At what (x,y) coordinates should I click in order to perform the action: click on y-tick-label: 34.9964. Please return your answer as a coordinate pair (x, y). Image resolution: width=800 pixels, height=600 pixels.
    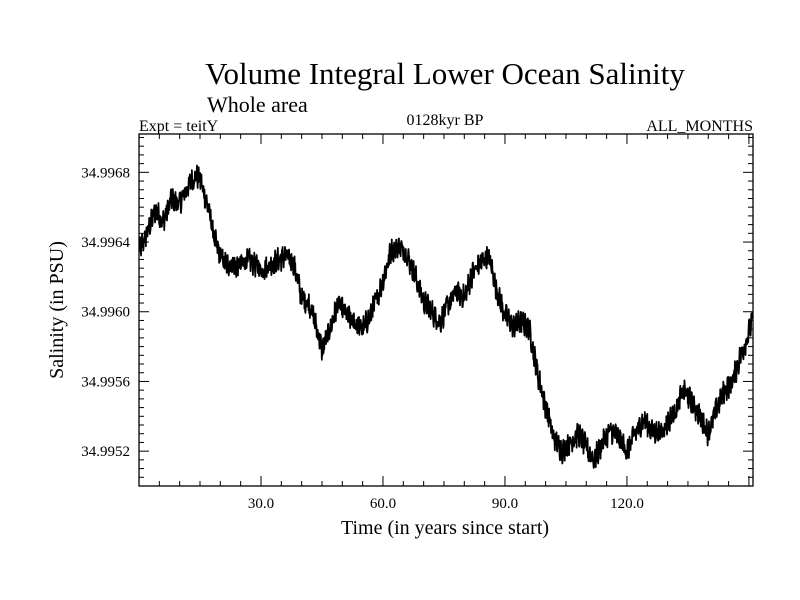
    Looking at the image, I should click on (105, 243).